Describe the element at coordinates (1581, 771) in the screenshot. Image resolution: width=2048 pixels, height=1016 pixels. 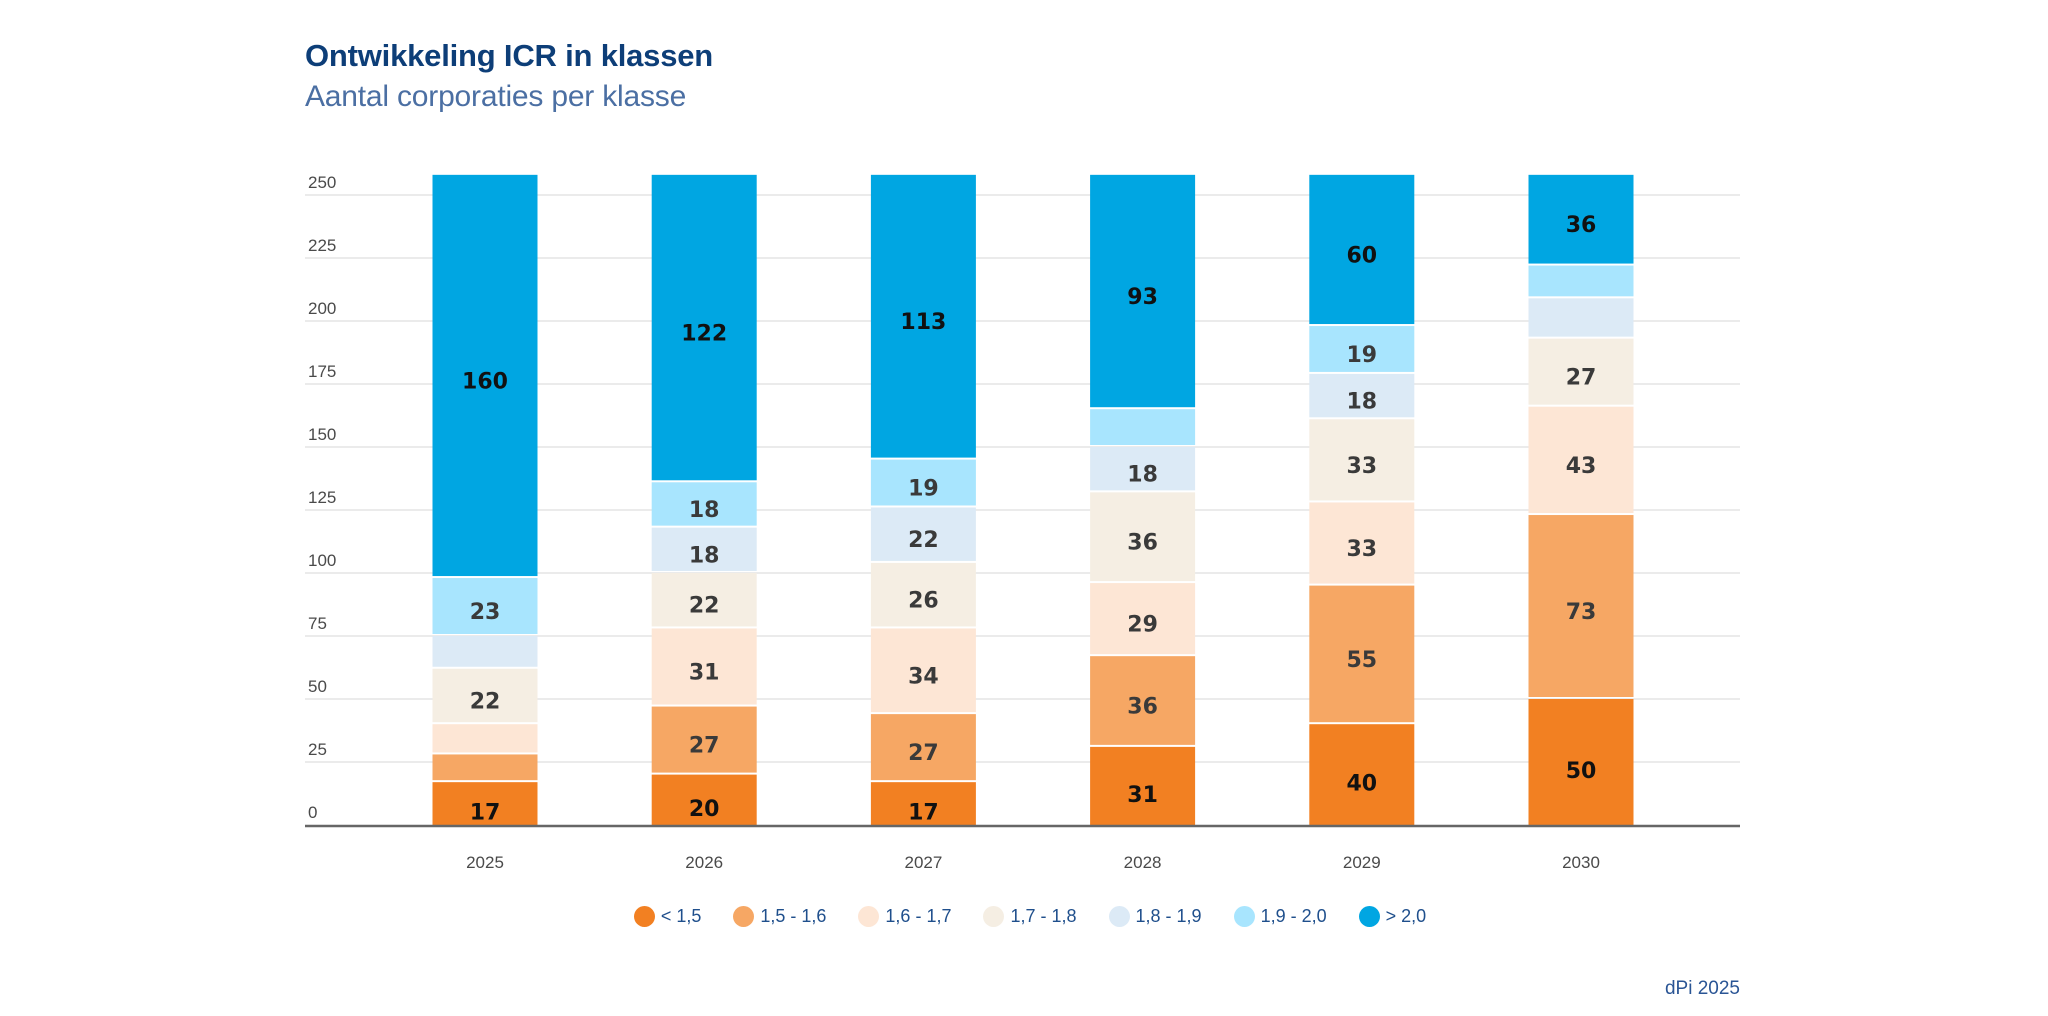
I see `data-label: 50` at that location.